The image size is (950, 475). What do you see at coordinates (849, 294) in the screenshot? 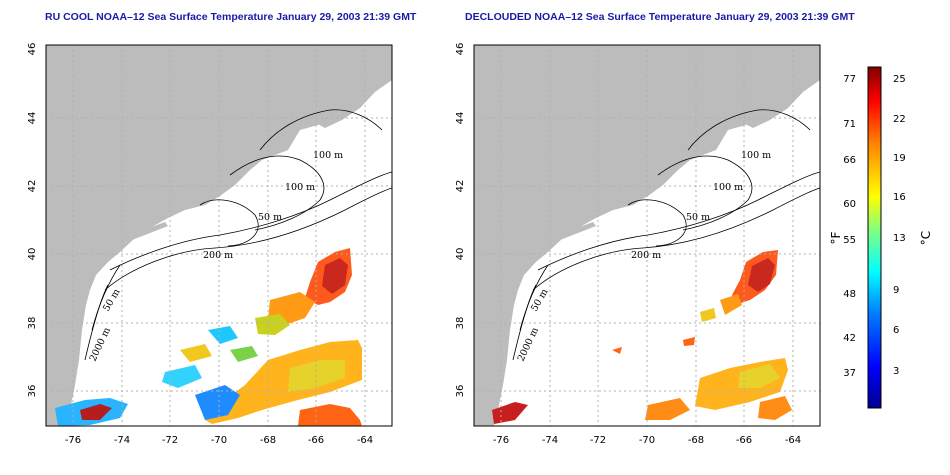
I see `svg-text: 48` at bounding box center [849, 294].